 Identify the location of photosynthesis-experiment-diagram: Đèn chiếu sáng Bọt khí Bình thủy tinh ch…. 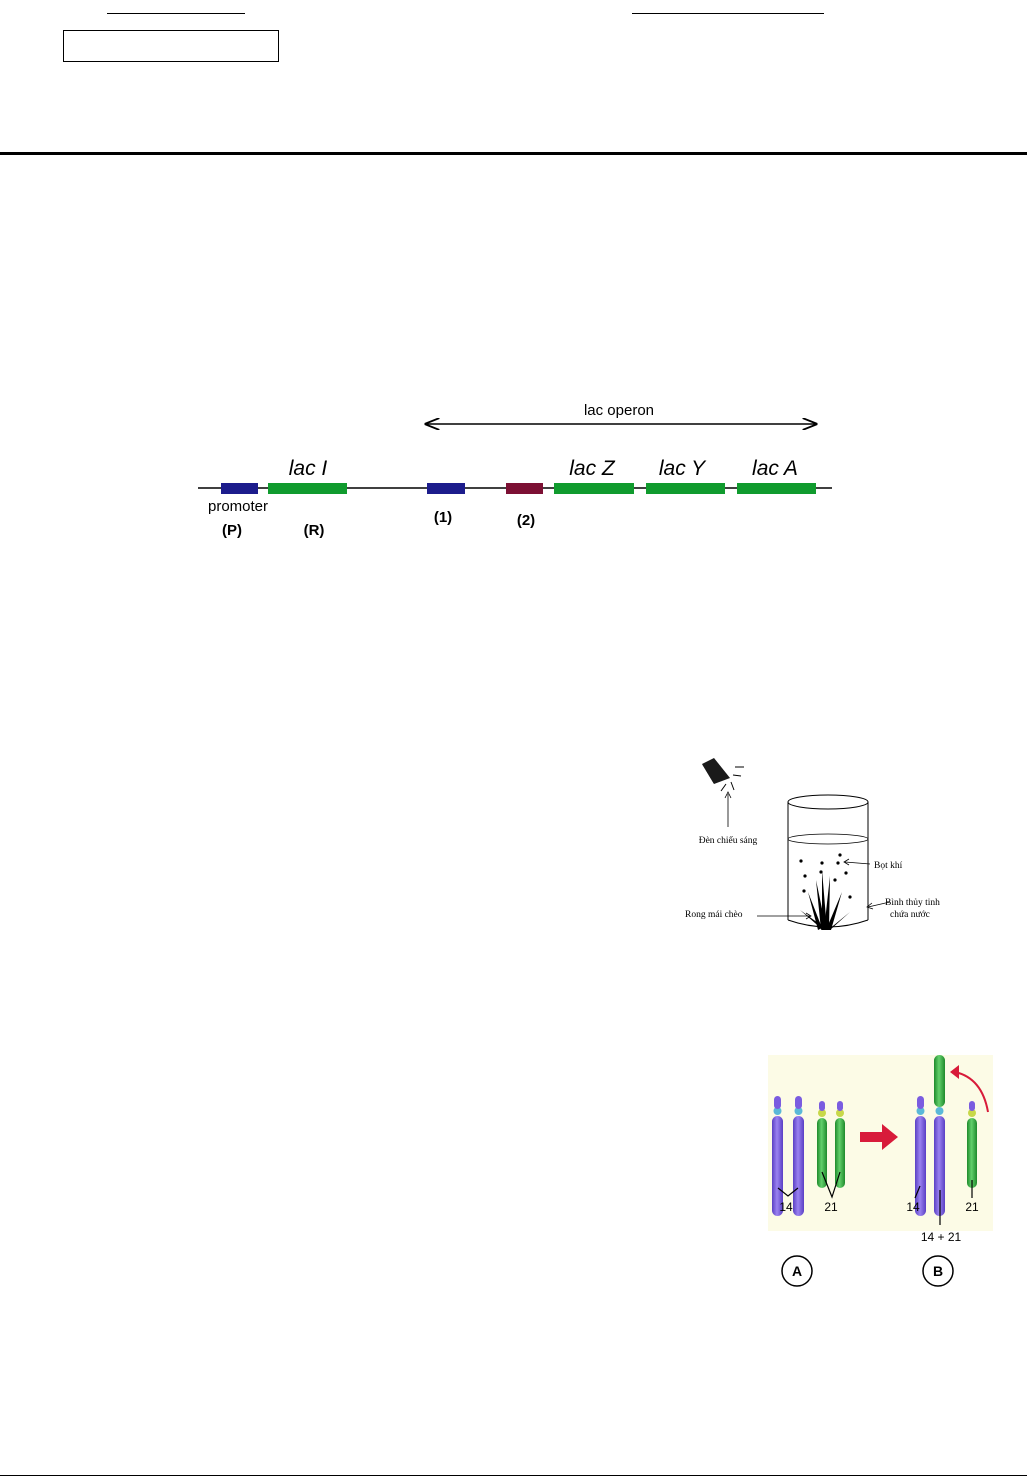
(812, 844).